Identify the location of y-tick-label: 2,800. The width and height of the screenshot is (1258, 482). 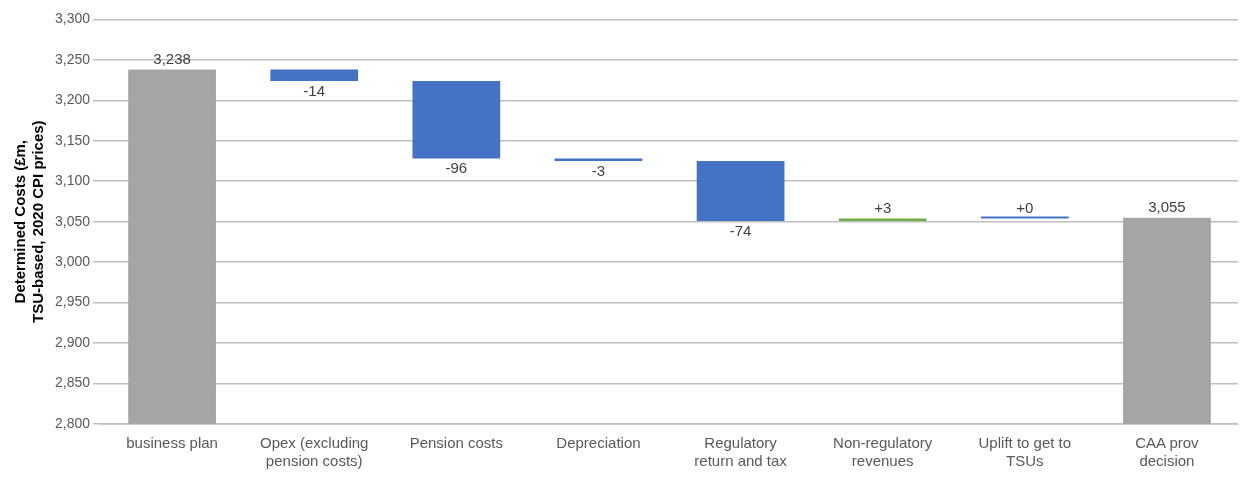
(72, 422).